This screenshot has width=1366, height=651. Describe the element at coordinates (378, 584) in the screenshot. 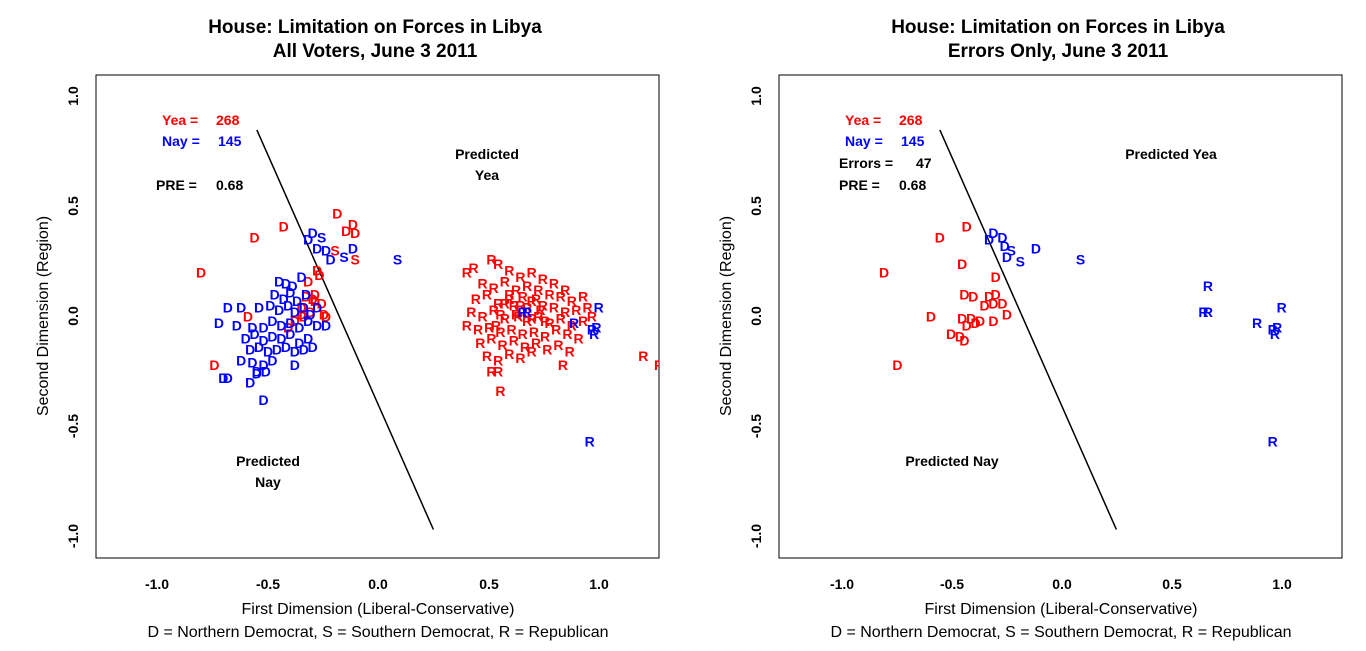

I see `left-x-tick-label: 0.0` at that location.